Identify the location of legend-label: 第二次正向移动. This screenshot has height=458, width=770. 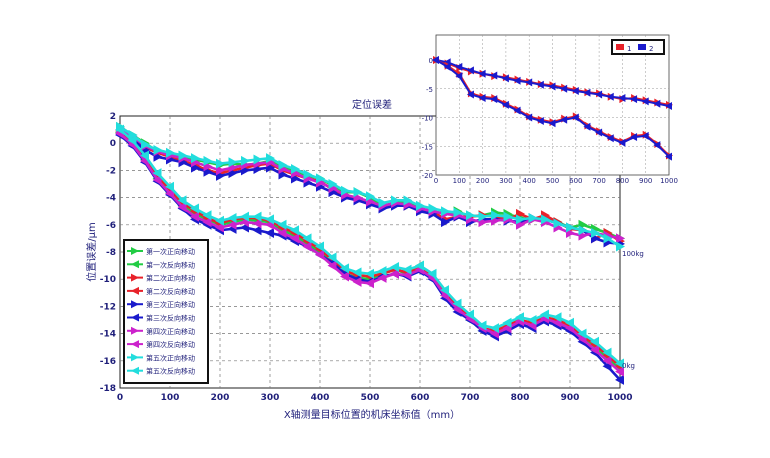
(170, 278).